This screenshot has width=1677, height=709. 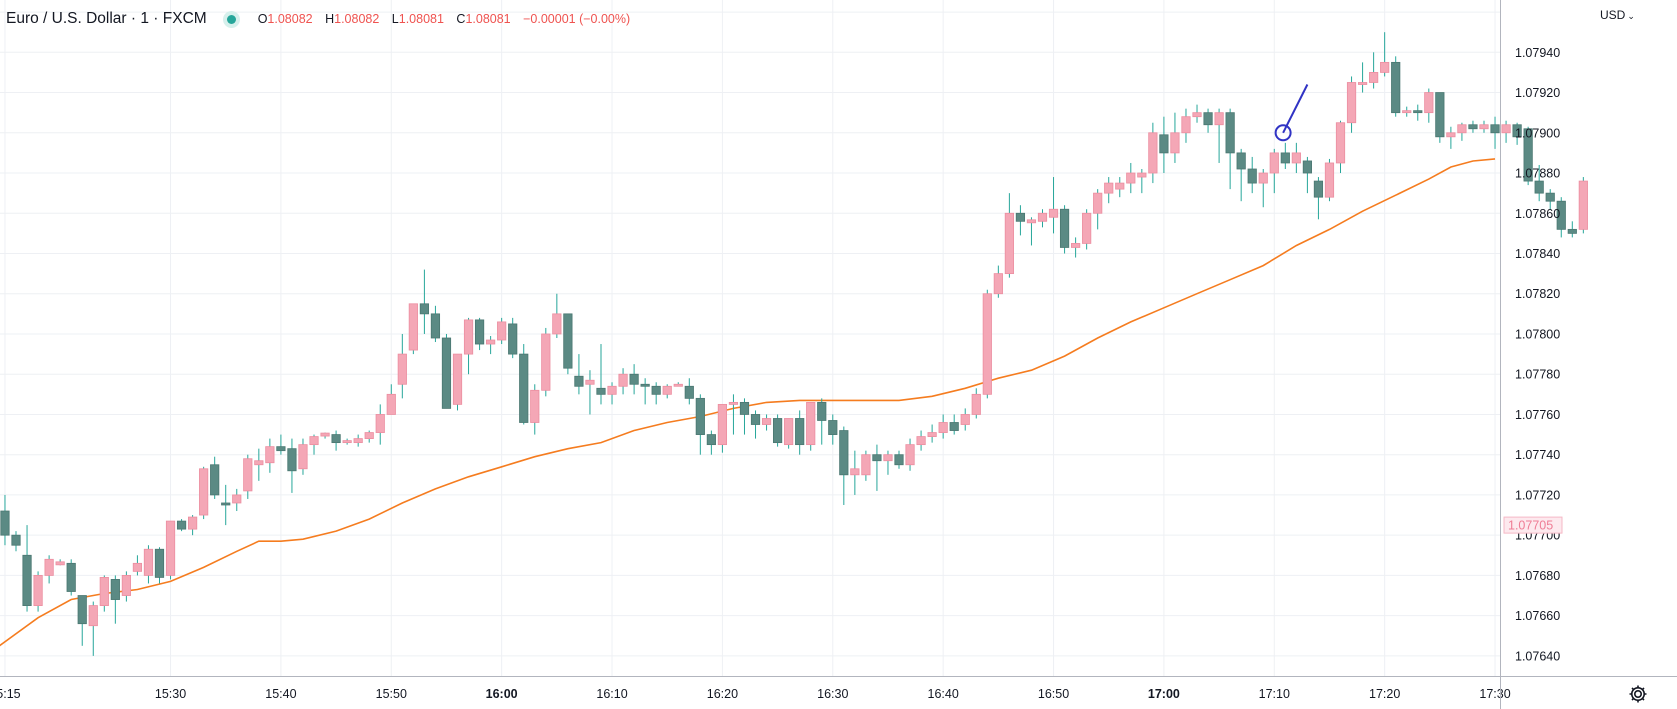 What do you see at coordinates (488, 19) in the screenshot?
I see `close-value: 1.08081` at bounding box center [488, 19].